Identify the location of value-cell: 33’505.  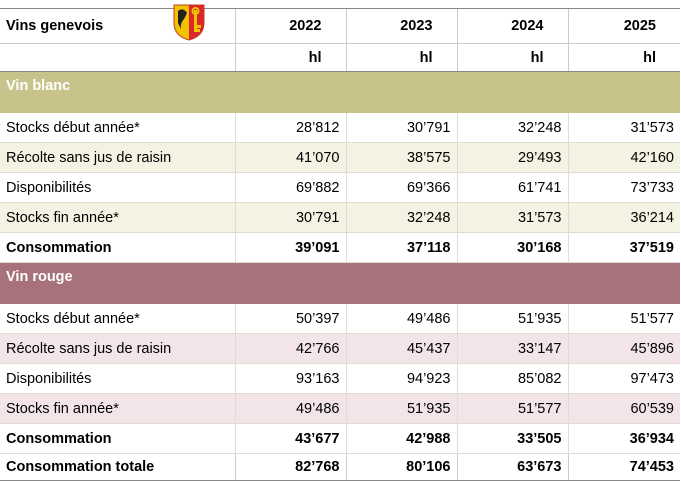
(512, 438).